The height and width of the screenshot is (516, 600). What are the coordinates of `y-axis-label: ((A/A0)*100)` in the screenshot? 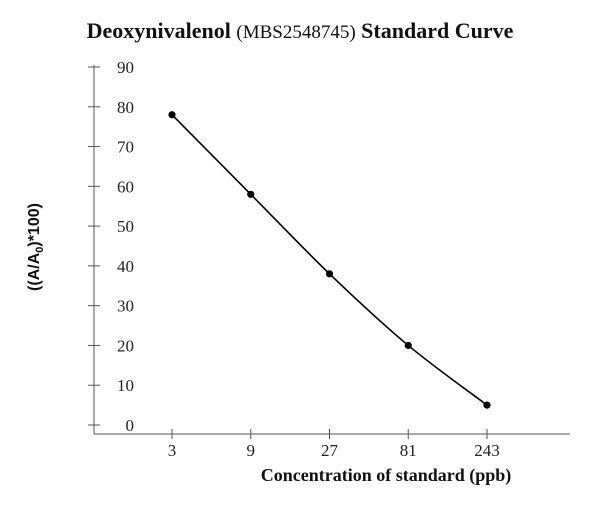 It's located at (36, 247).